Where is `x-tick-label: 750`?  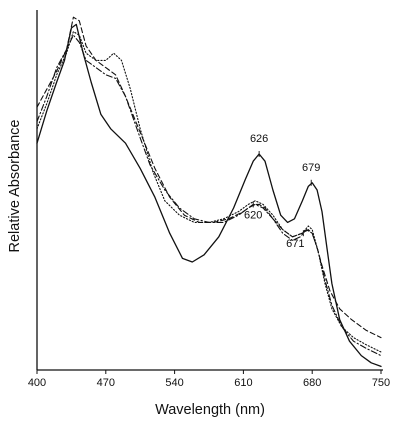
x-tick-label: 750 is located at coordinates (381, 383).